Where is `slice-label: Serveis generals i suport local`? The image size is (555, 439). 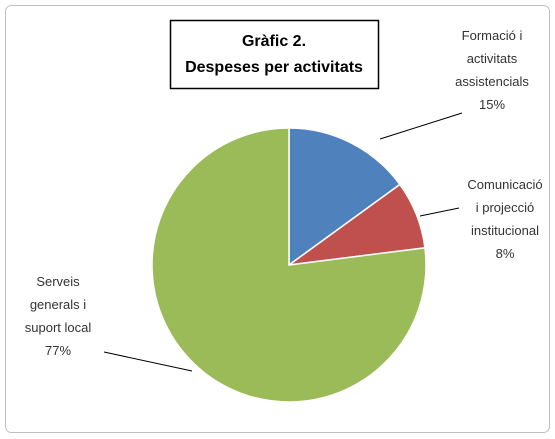
slice-label: Serveis generals i suport local is located at coordinates (58, 304).